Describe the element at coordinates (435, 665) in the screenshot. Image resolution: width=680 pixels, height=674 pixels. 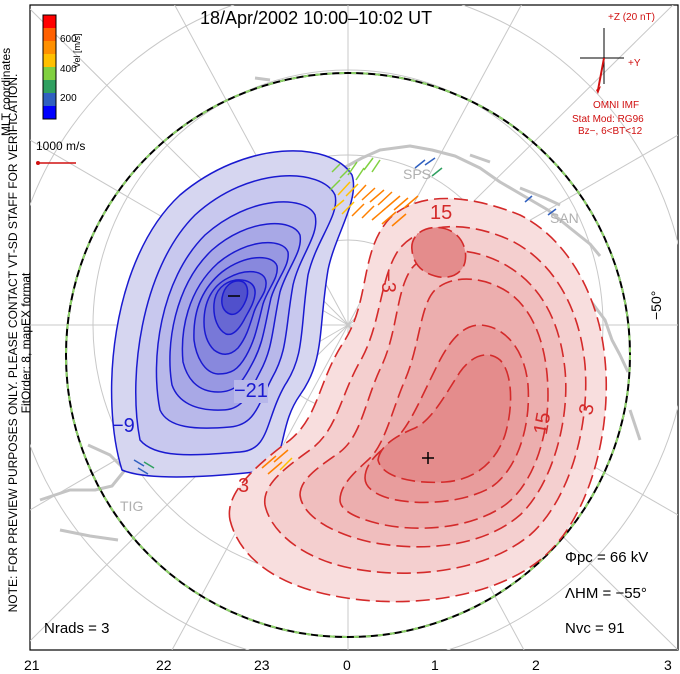
I see `mlt-tick-1: 1` at that location.